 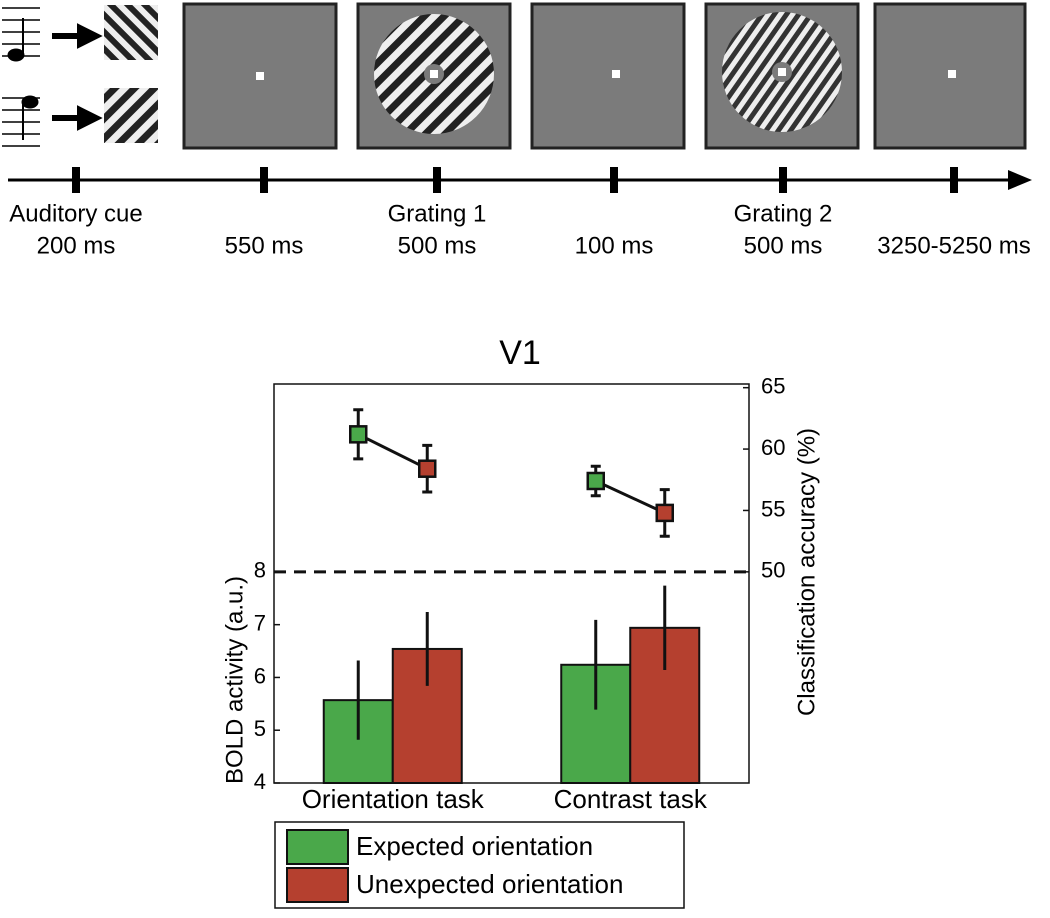 I want to click on y2-tick-label: 60, so click(x=773, y=447).